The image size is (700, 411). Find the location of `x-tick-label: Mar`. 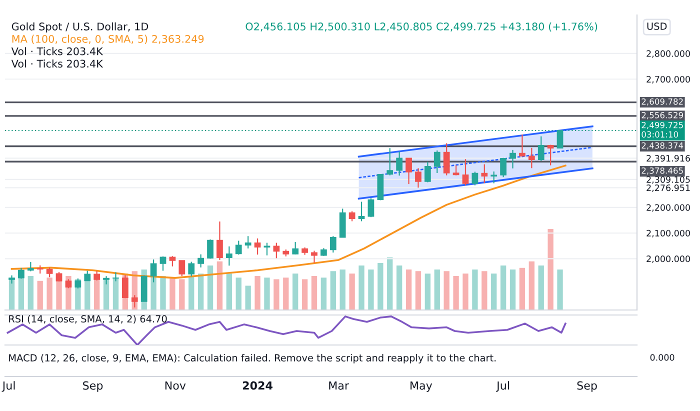

x-tick-label: Mar is located at coordinates (339, 385).